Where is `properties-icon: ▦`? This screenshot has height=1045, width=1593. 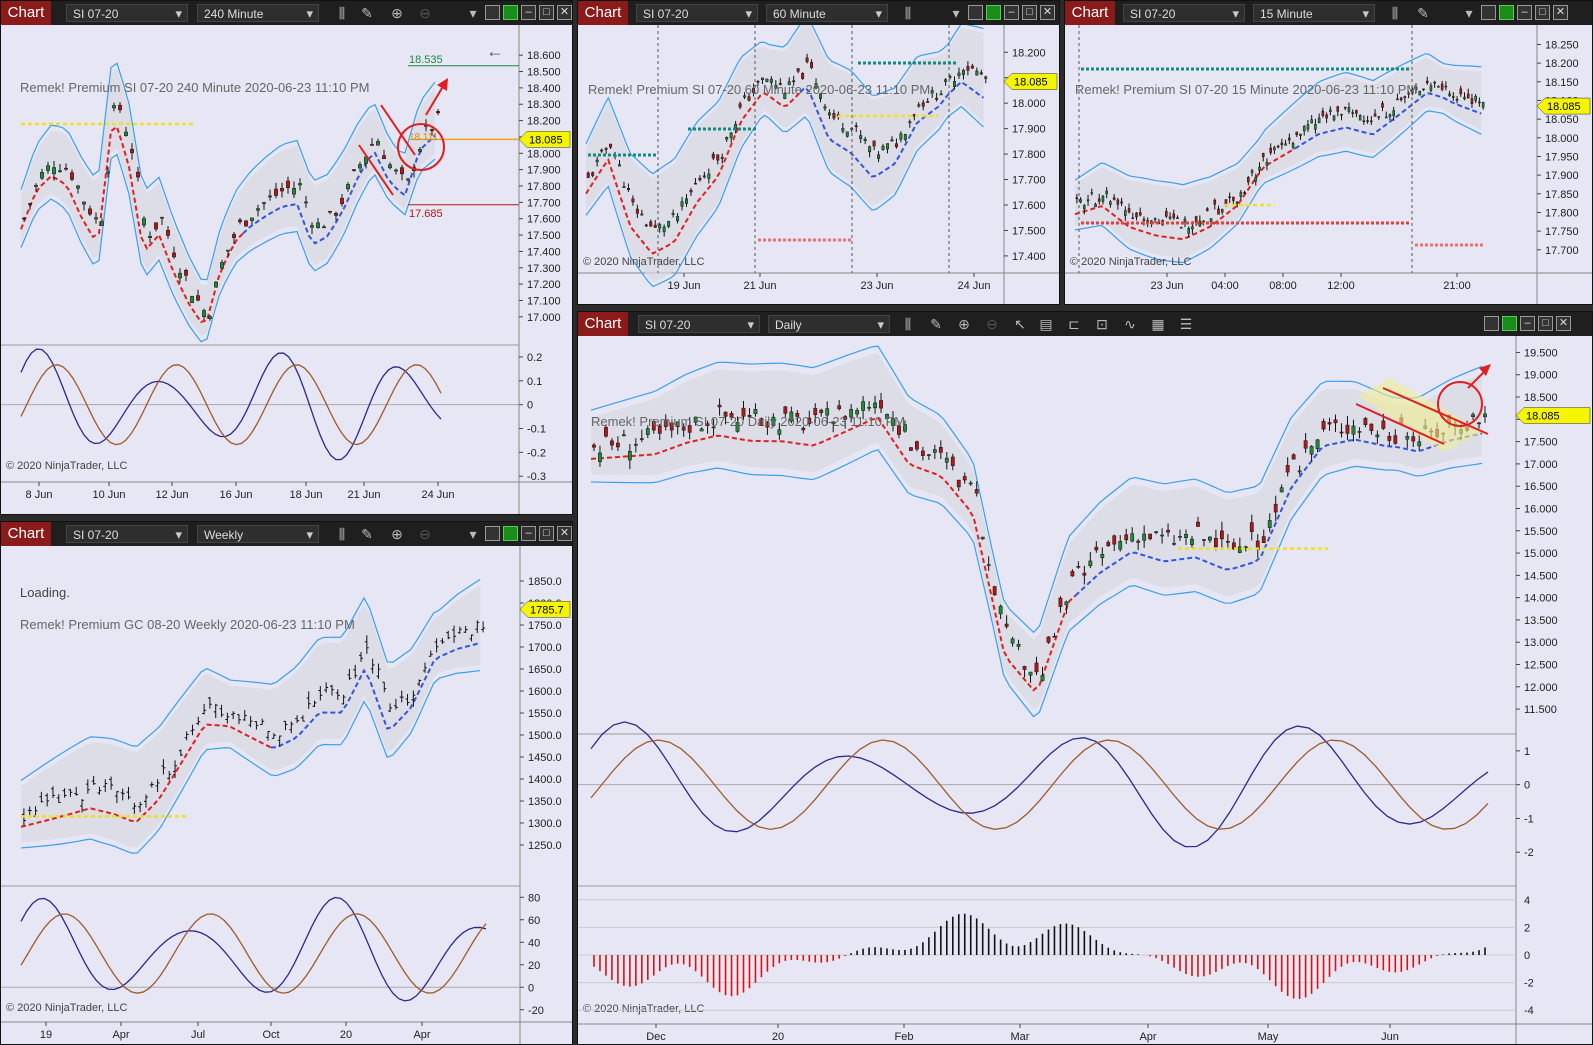
properties-icon: ▦ is located at coordinates (1158, 324).